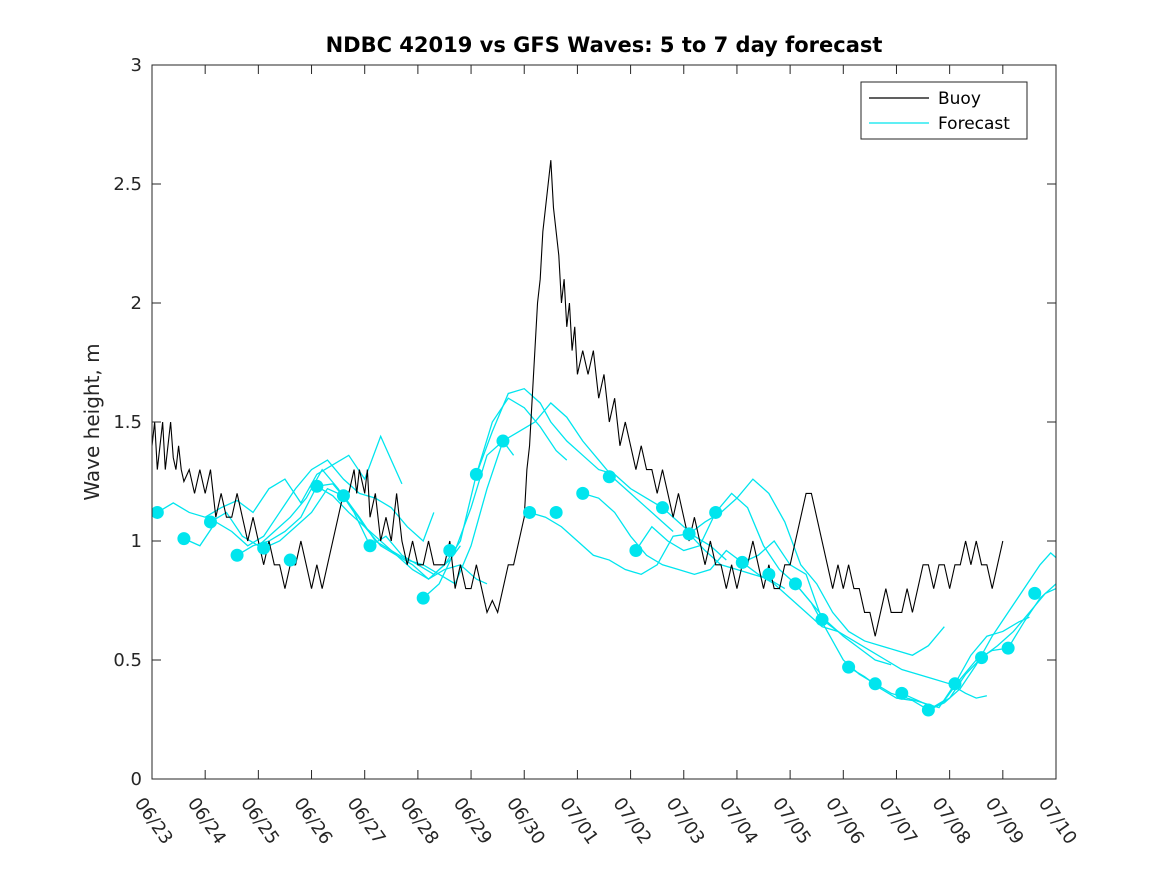 The height and width of the screenshot is (875, 1167). What do you see at coordinates (136, 65) in the screenshot?
I see `y-tick-label-6: 3` at bounding box center [136, 65].